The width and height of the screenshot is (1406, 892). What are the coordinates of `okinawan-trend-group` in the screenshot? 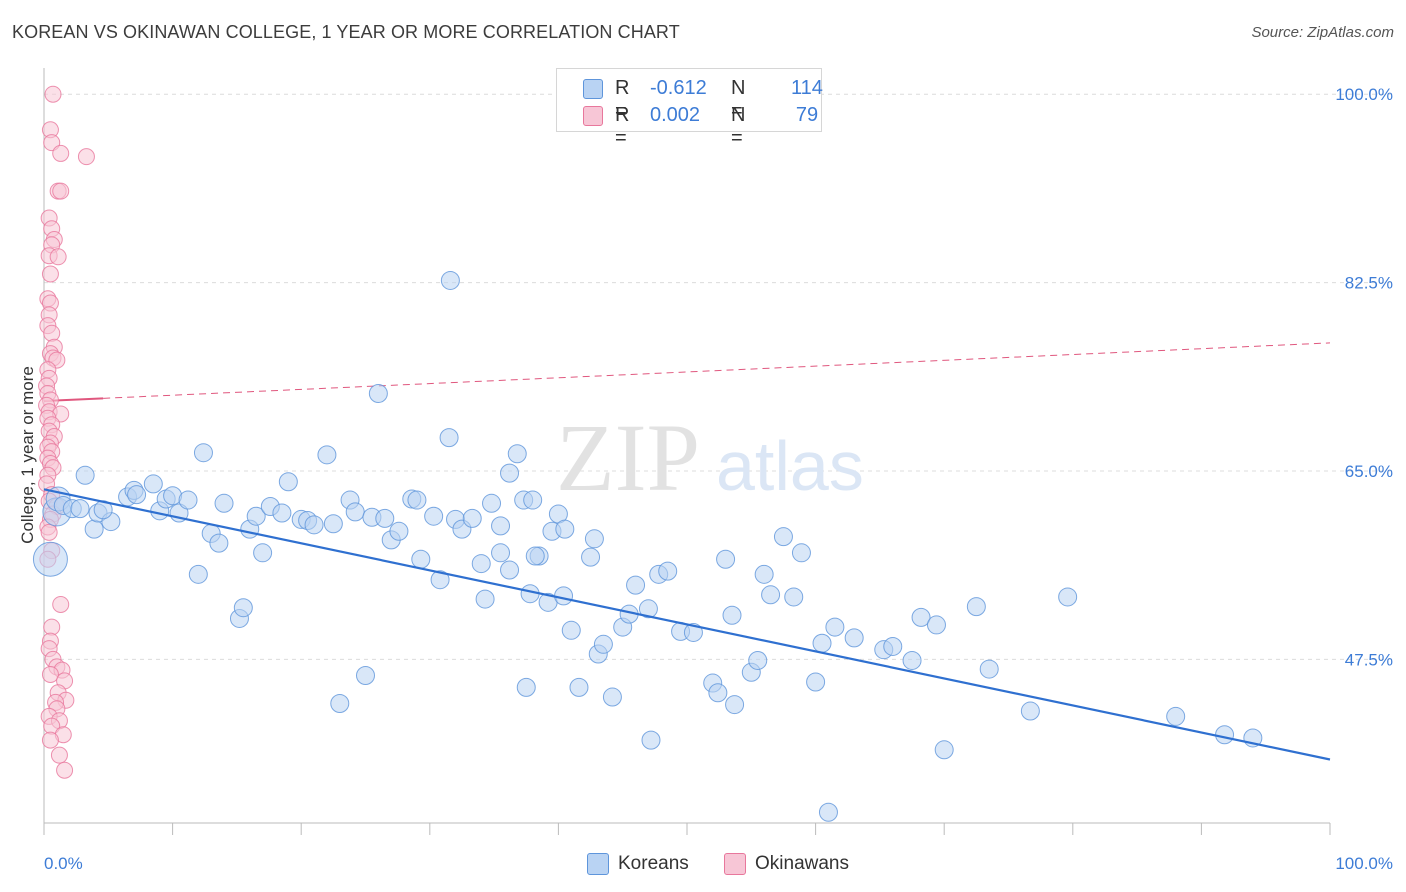 It's located at (687, 372).